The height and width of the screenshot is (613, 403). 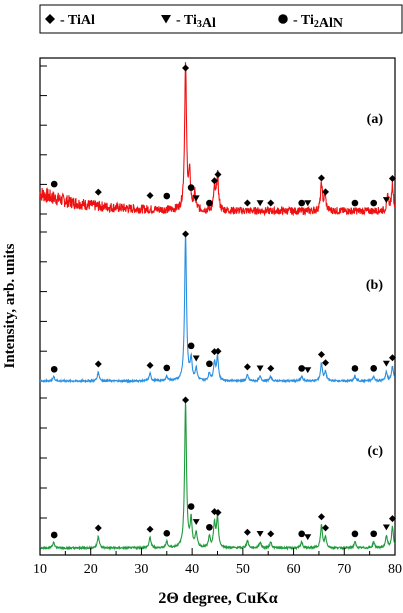 I want to click on x-tick-label: 60, so click(x=294, y=569).